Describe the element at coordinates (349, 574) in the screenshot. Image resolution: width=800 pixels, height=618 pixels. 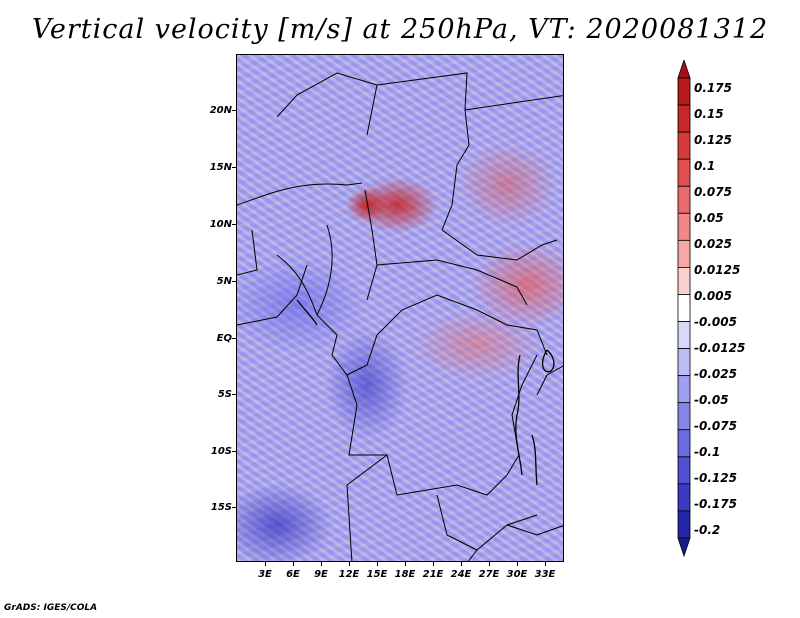
I see `longitude-label: 12E` at that location.